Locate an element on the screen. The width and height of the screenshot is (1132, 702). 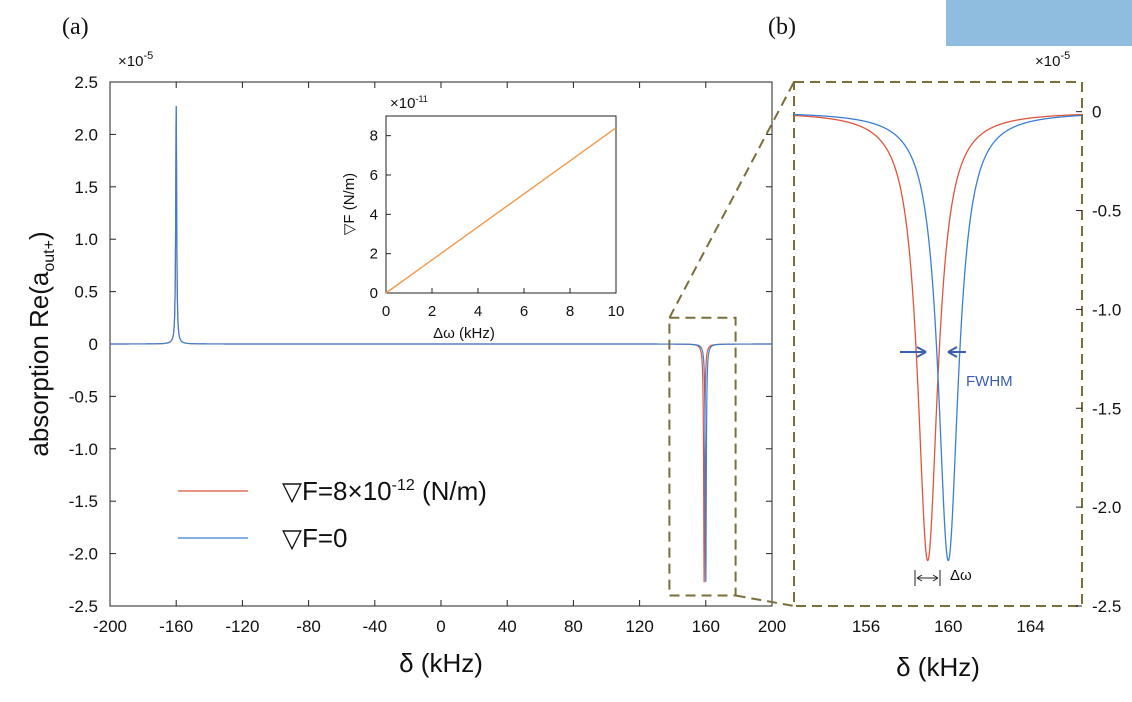
x-tick-label: -40 is located at coordinates (375, 626).